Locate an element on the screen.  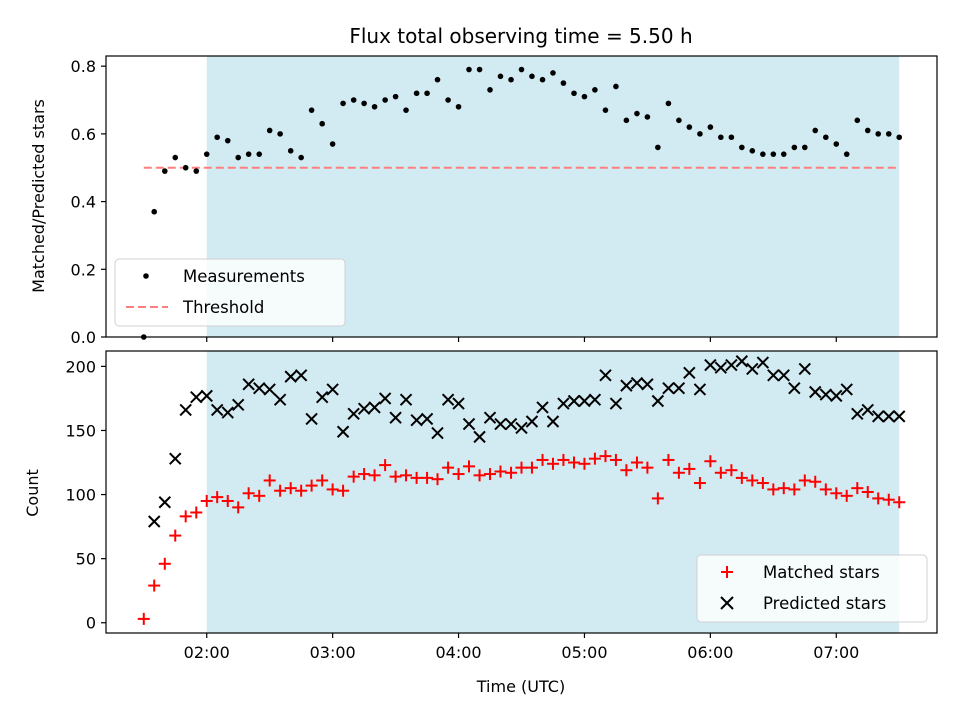
top-y-tick-label: 0.4 is located at coordinates (83, 202).